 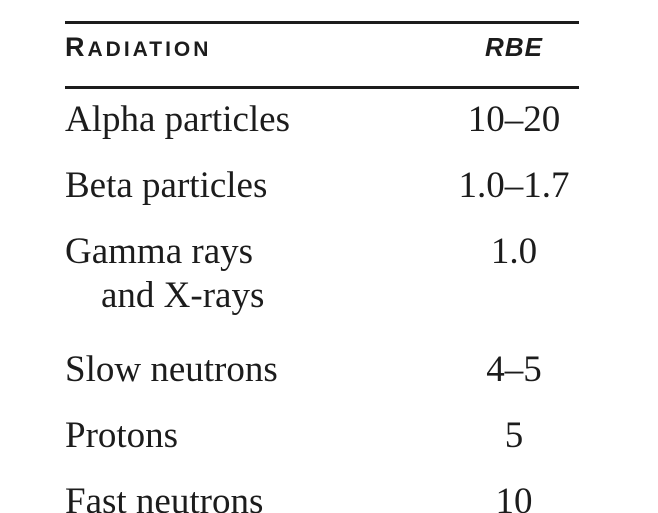 What do you see at coordinates (514, 435) in the screenshot?
I see `rbe-value-cell: 5` at bounding box center [514, 435].